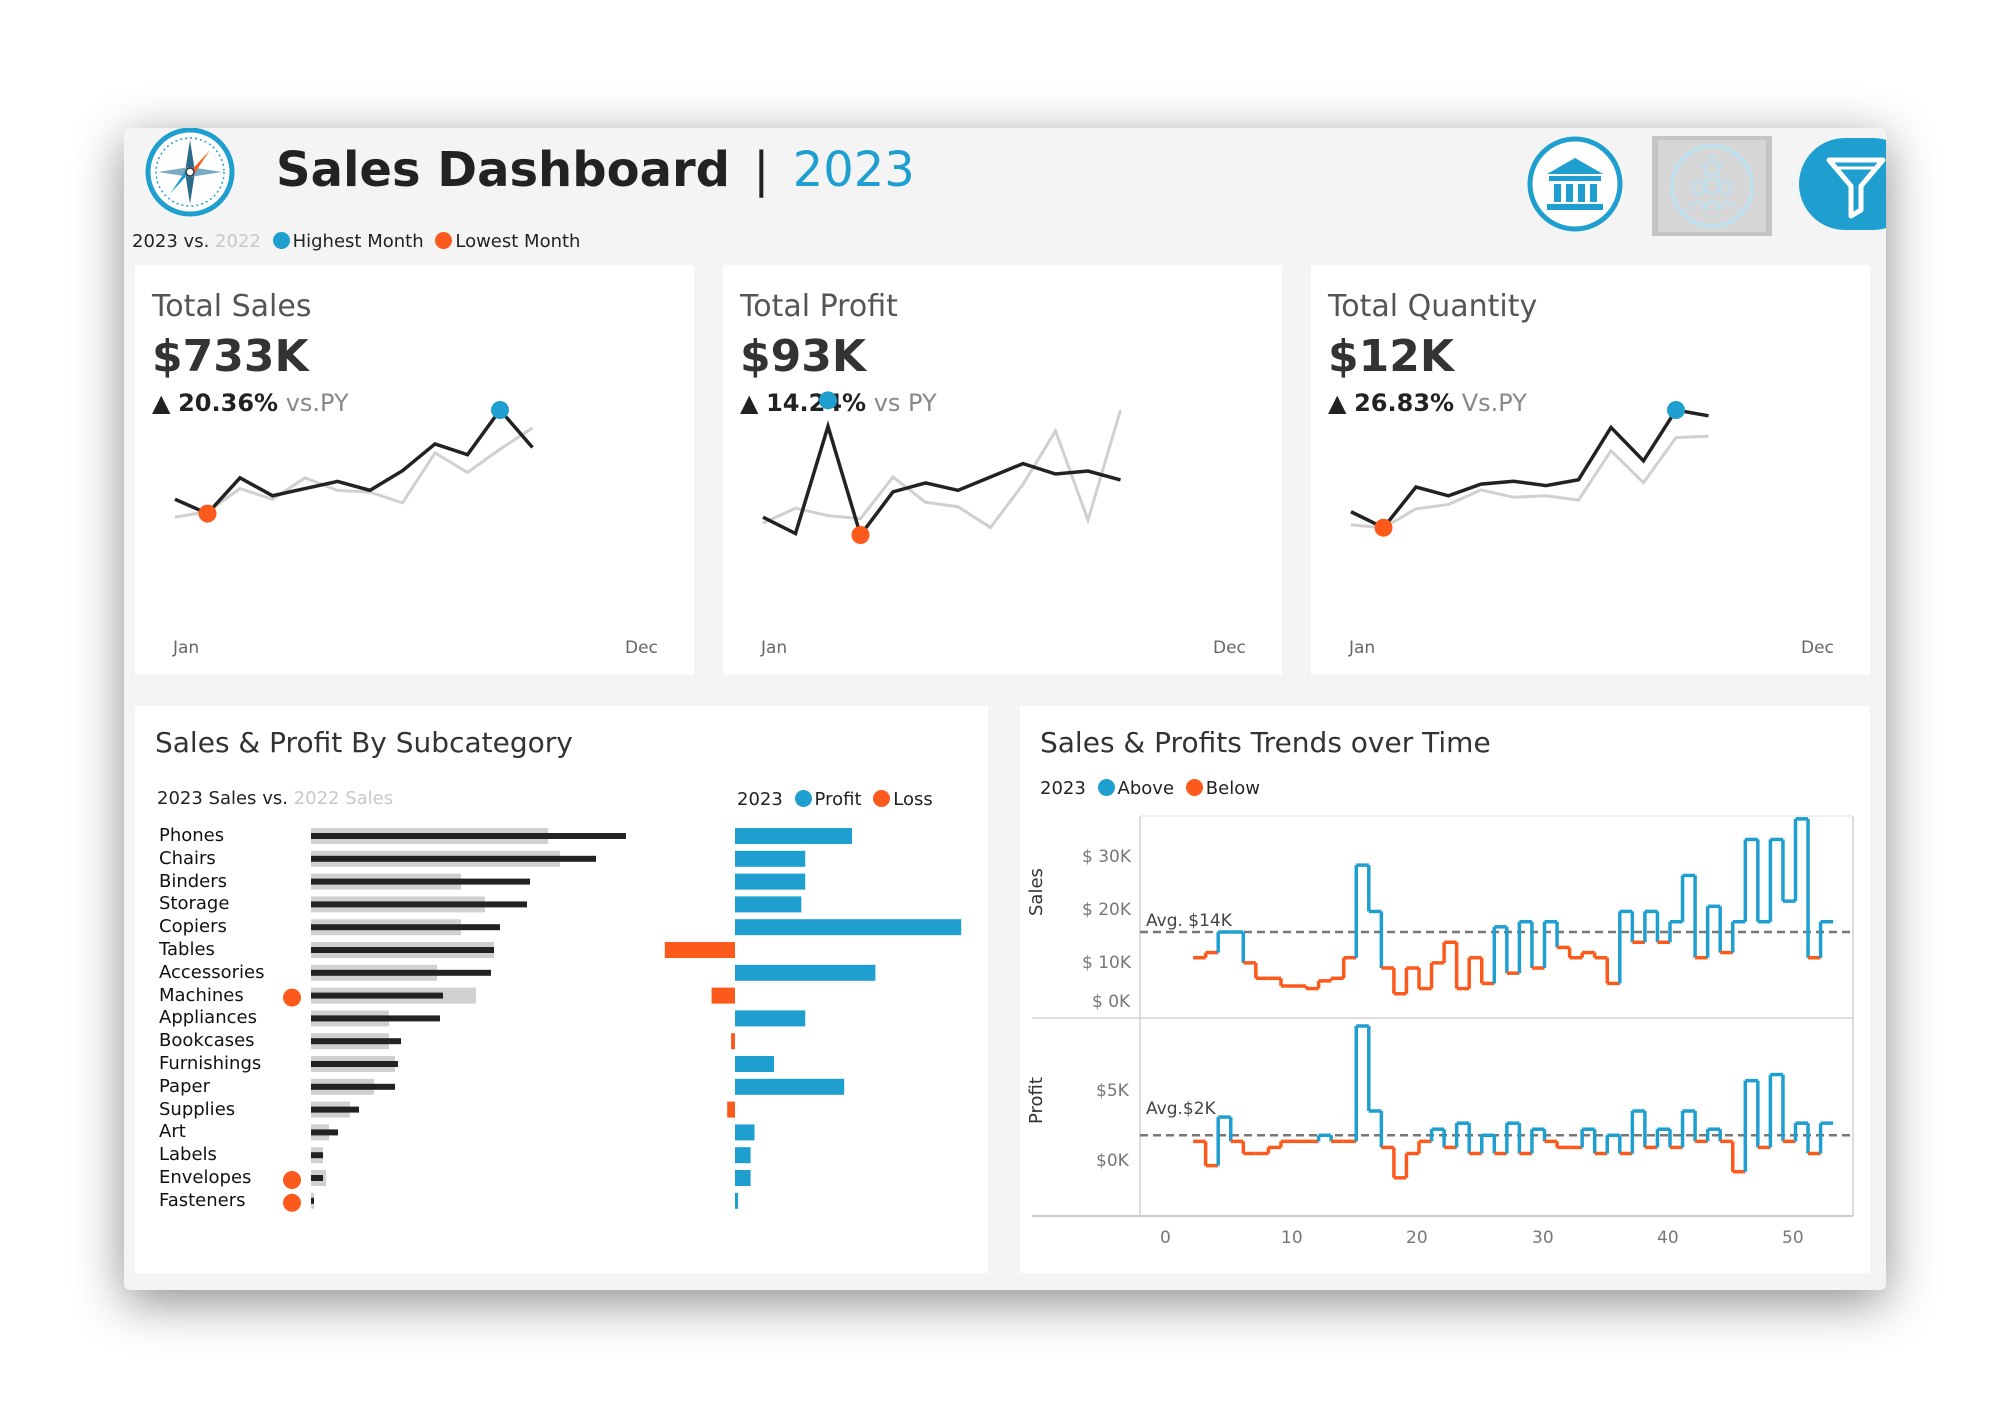  Describe the element at coordinates (238, 241) in the screenshot. I see `legend-prior-year: 2022` at that location.